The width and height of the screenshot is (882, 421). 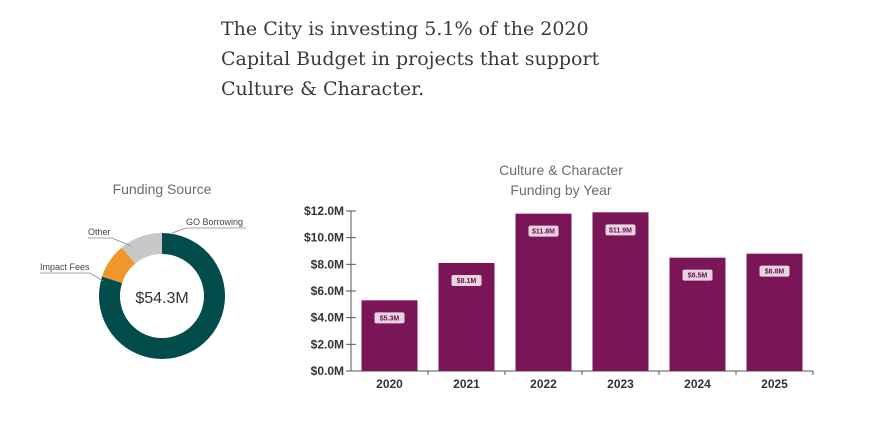 What do you see at coordinates (561, 170) in the screenshot?
I see `bar-title-line-1: Culture & Character` at bounding box center [561, 170].